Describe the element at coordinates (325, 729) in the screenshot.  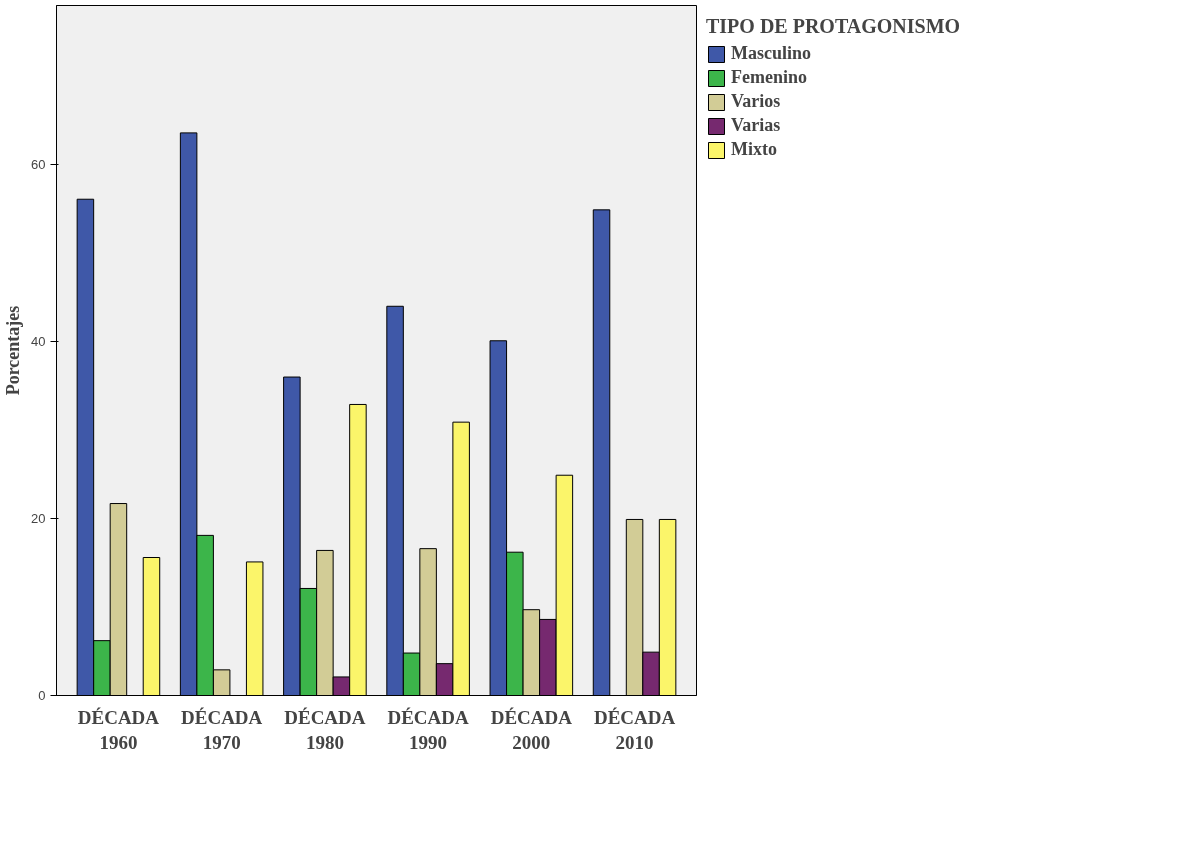
I see `x-tick-label: DÉCADA 1980` at that location.